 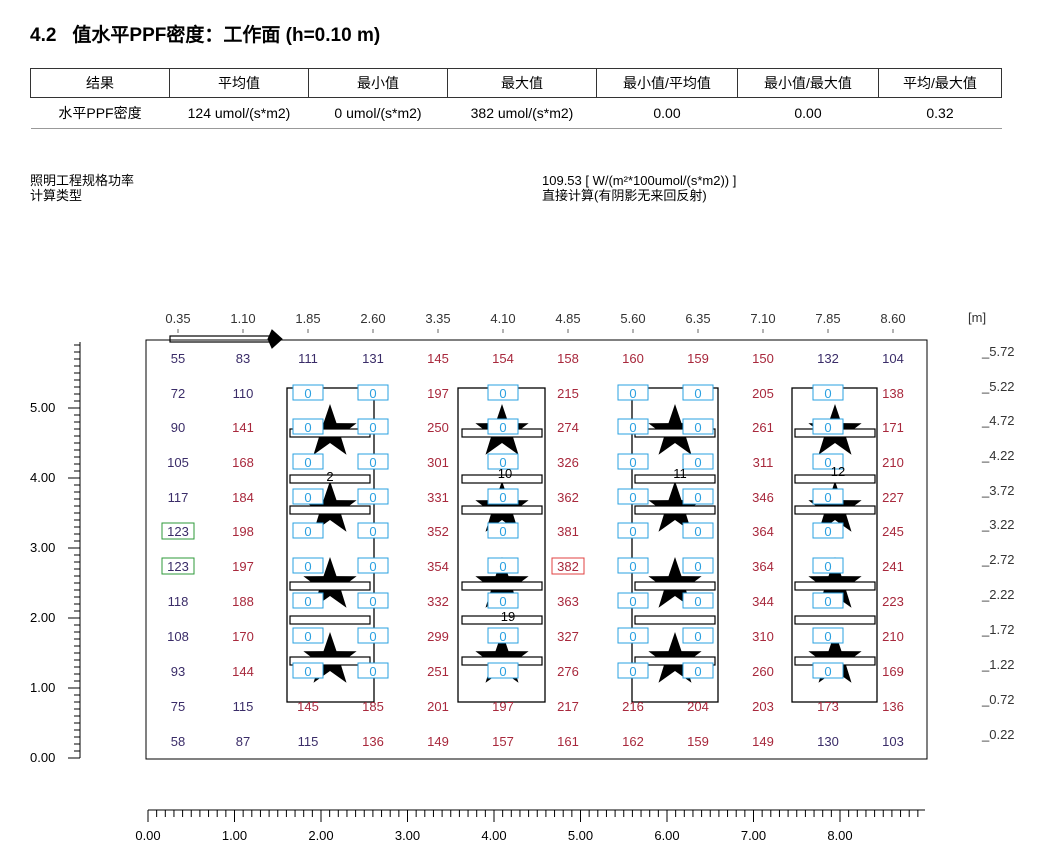 I want to click on cell-min-avg: 0.00, so click(x=667, y=113).